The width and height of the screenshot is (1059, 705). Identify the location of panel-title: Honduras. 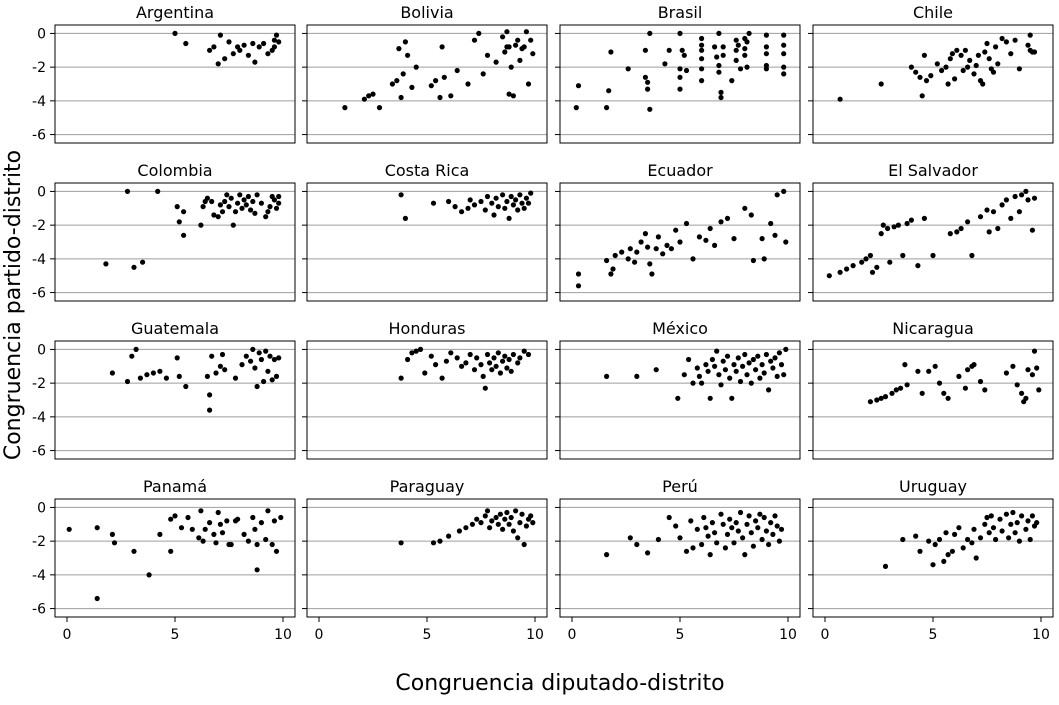
(427, 328).